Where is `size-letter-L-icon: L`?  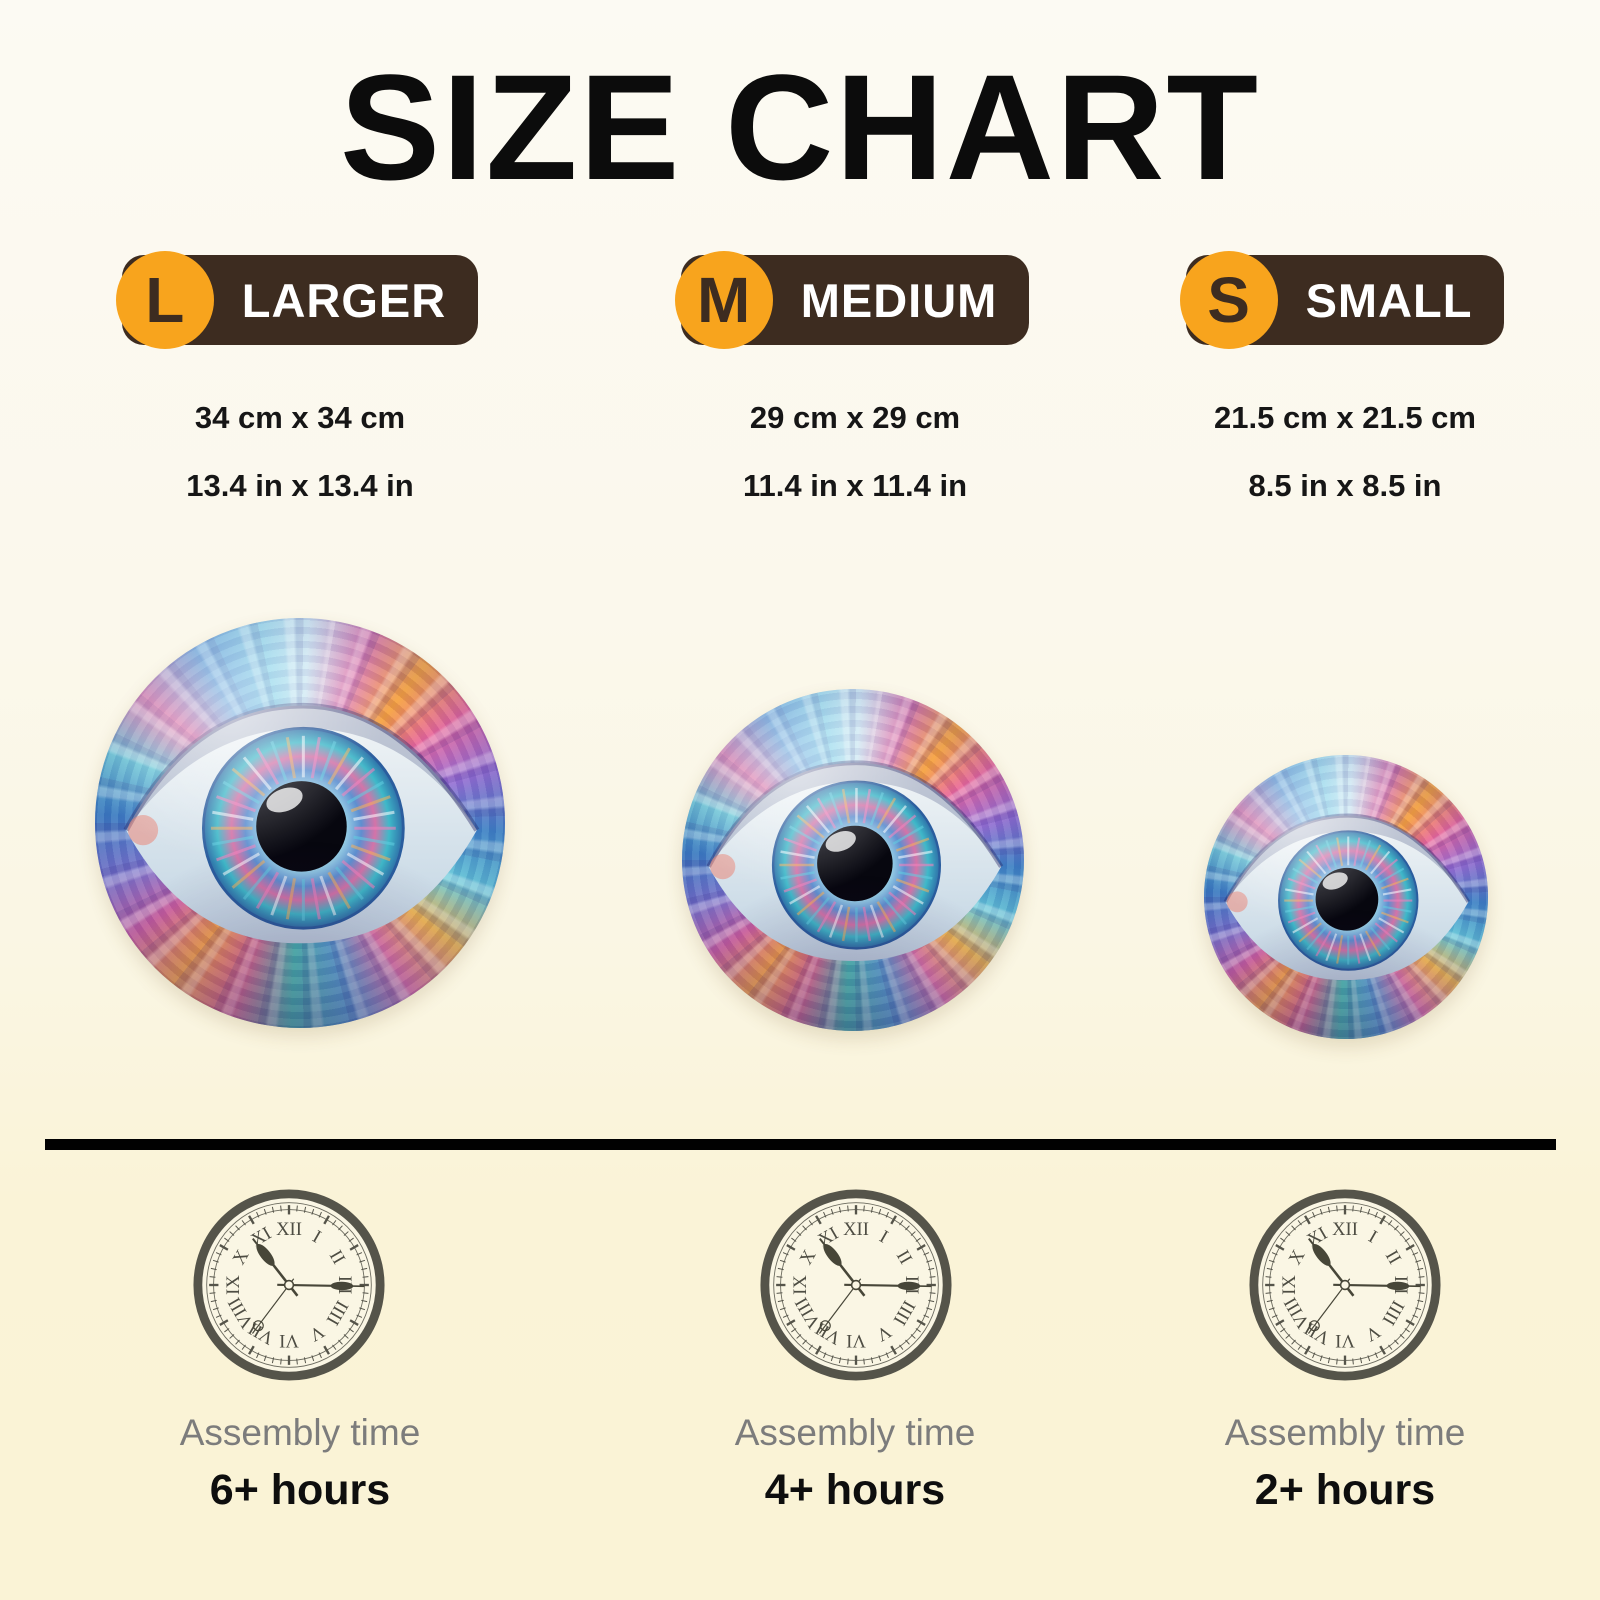
size-letter-L-icon: L is located at coordinates (164, 300).